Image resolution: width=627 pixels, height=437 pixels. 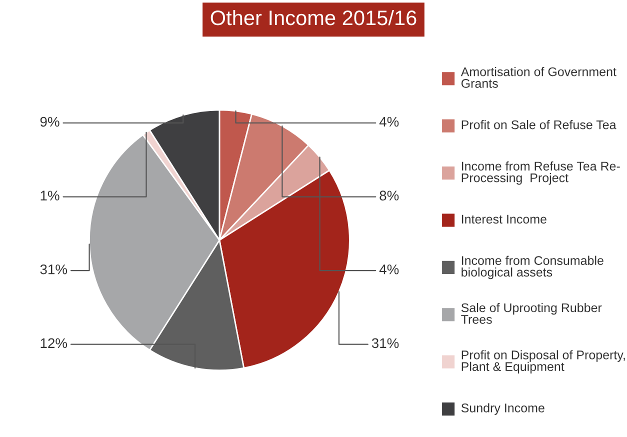 I want to click on legend-label: Profit on Sale of Refuse Tea, so click(x=539, y=125).